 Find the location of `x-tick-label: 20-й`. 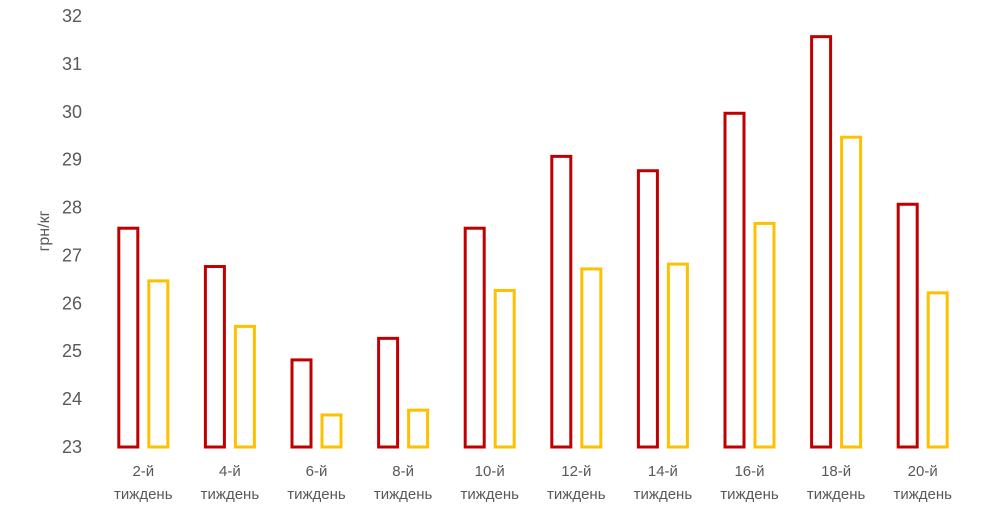

x-tick-label: 20-й is located at coordinates (923, 471).